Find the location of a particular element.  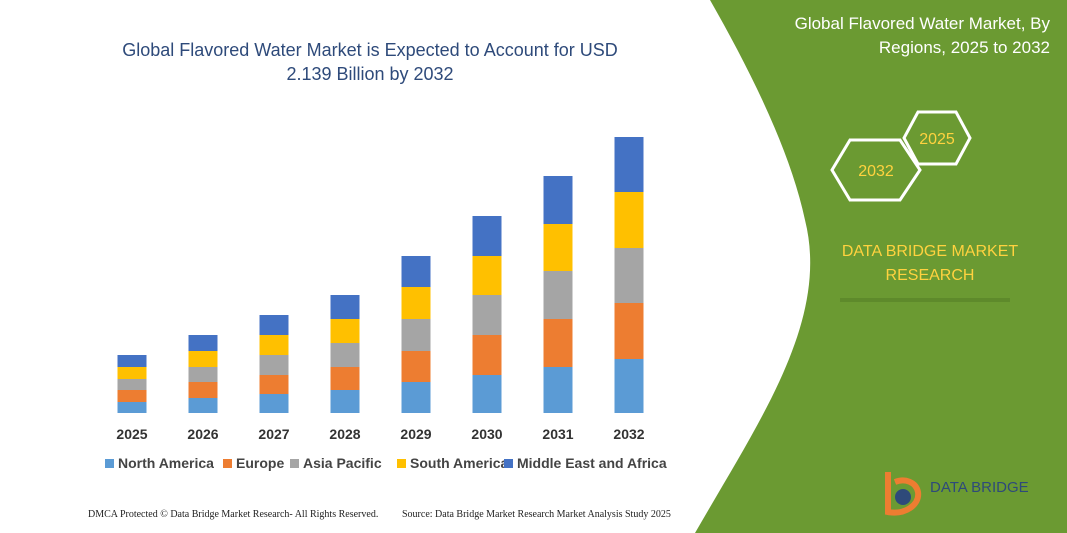

x-tick-label: 2027 is located at coordinates (273, 434).